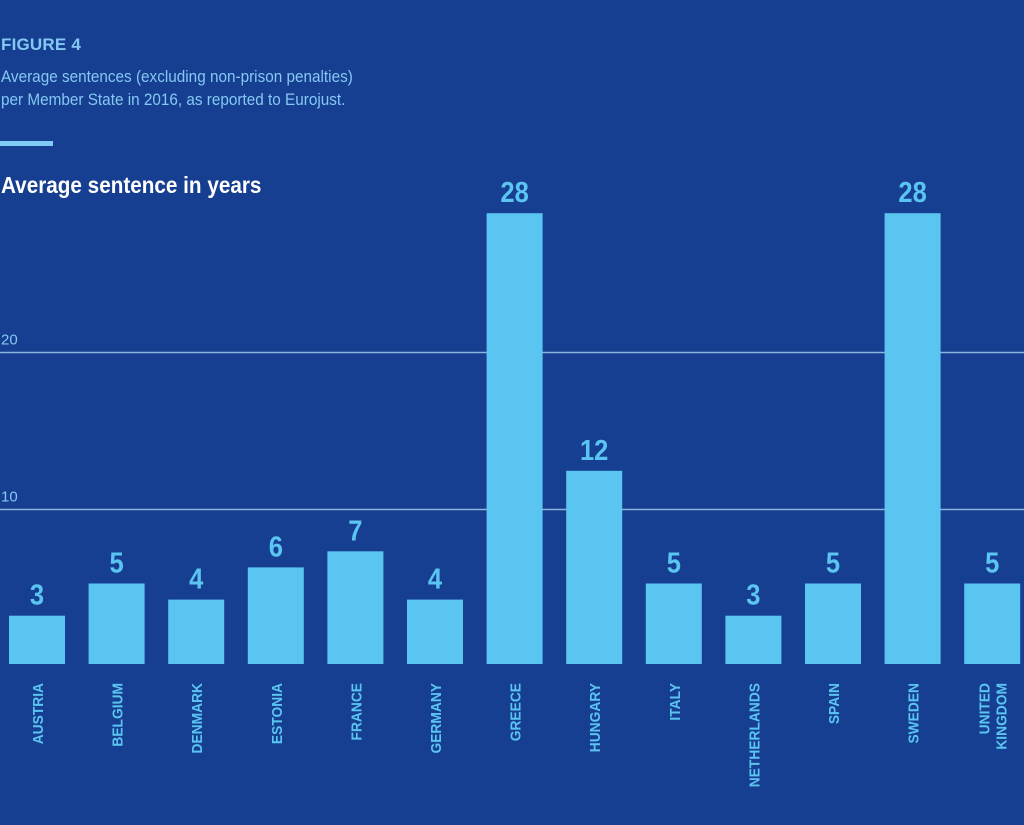 The height and width of the screenshot is (825, 1024). I want to click on x-category-label: GERMANY, so click(437, 718).